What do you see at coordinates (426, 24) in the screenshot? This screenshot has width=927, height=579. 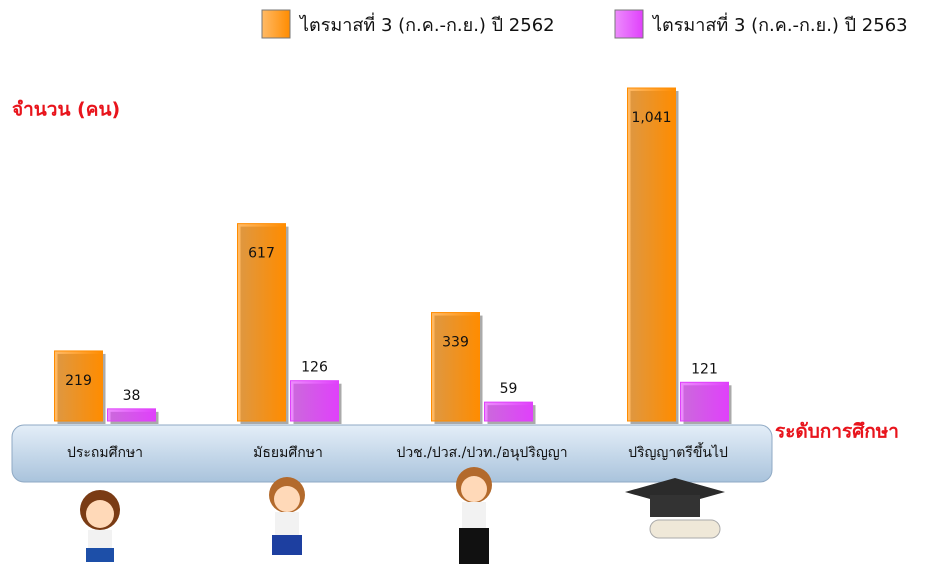 I see `legend-label: ไตรมาสที่ 3 (ก.ค.-ก.ย.) ปี 2562` at bounding box center [426, 24].